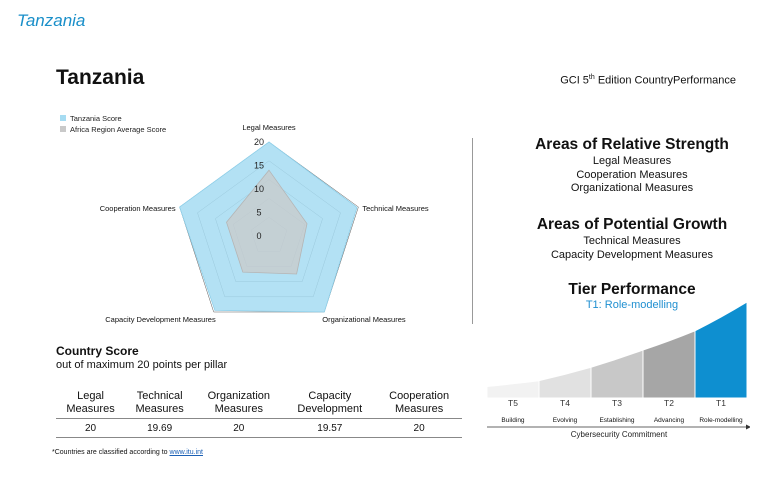 The image size is (768, 482). What do you see at coordinates (364, 319) in the screenshot?
I see `radar-axis-label: Organizational Measures` at bounding box center [364, 319].